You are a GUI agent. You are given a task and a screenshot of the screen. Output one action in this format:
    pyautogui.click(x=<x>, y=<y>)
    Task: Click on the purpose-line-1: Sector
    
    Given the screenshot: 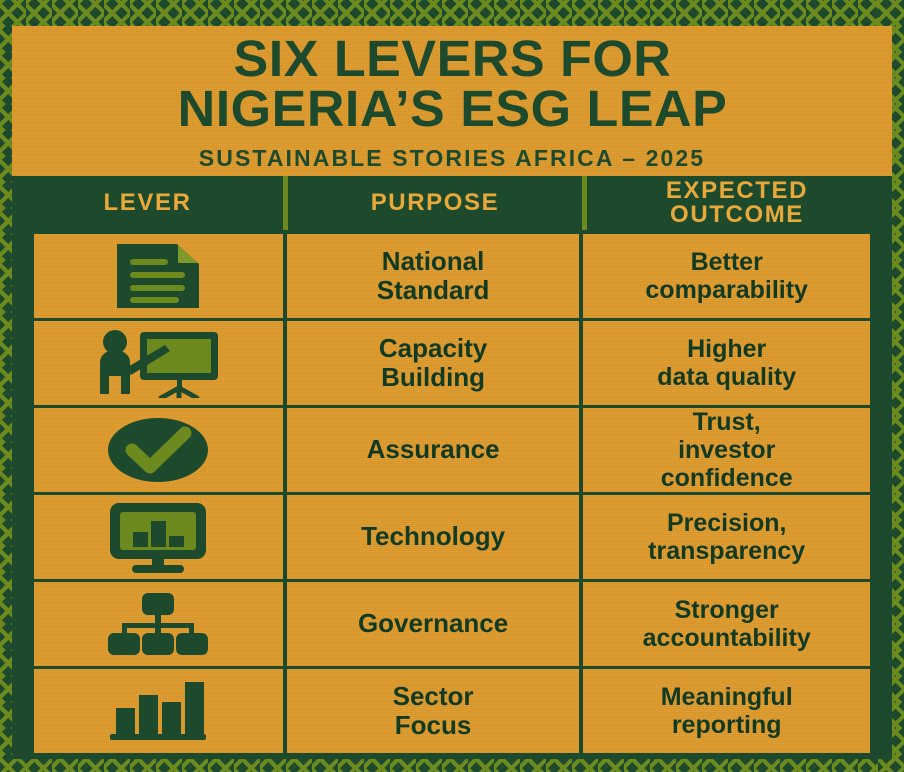 What is the action you would take?
    pyautogui.click(x=433, y=695)
    